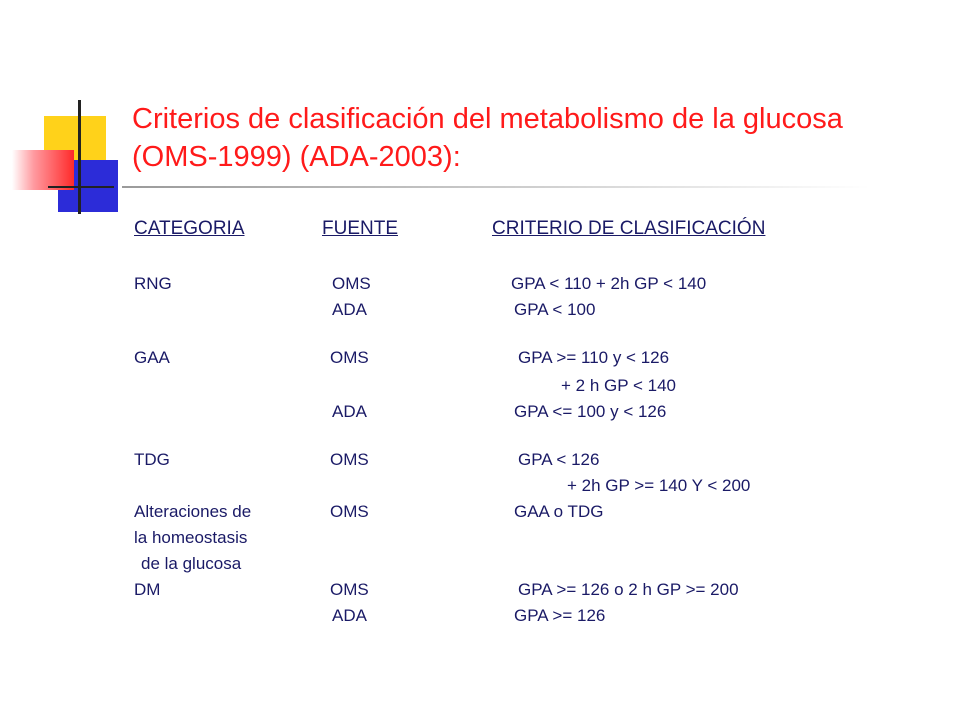 The height and width of the screenshot is (720, 960). I want to click on decor-vertical-line, so click(79, 157).